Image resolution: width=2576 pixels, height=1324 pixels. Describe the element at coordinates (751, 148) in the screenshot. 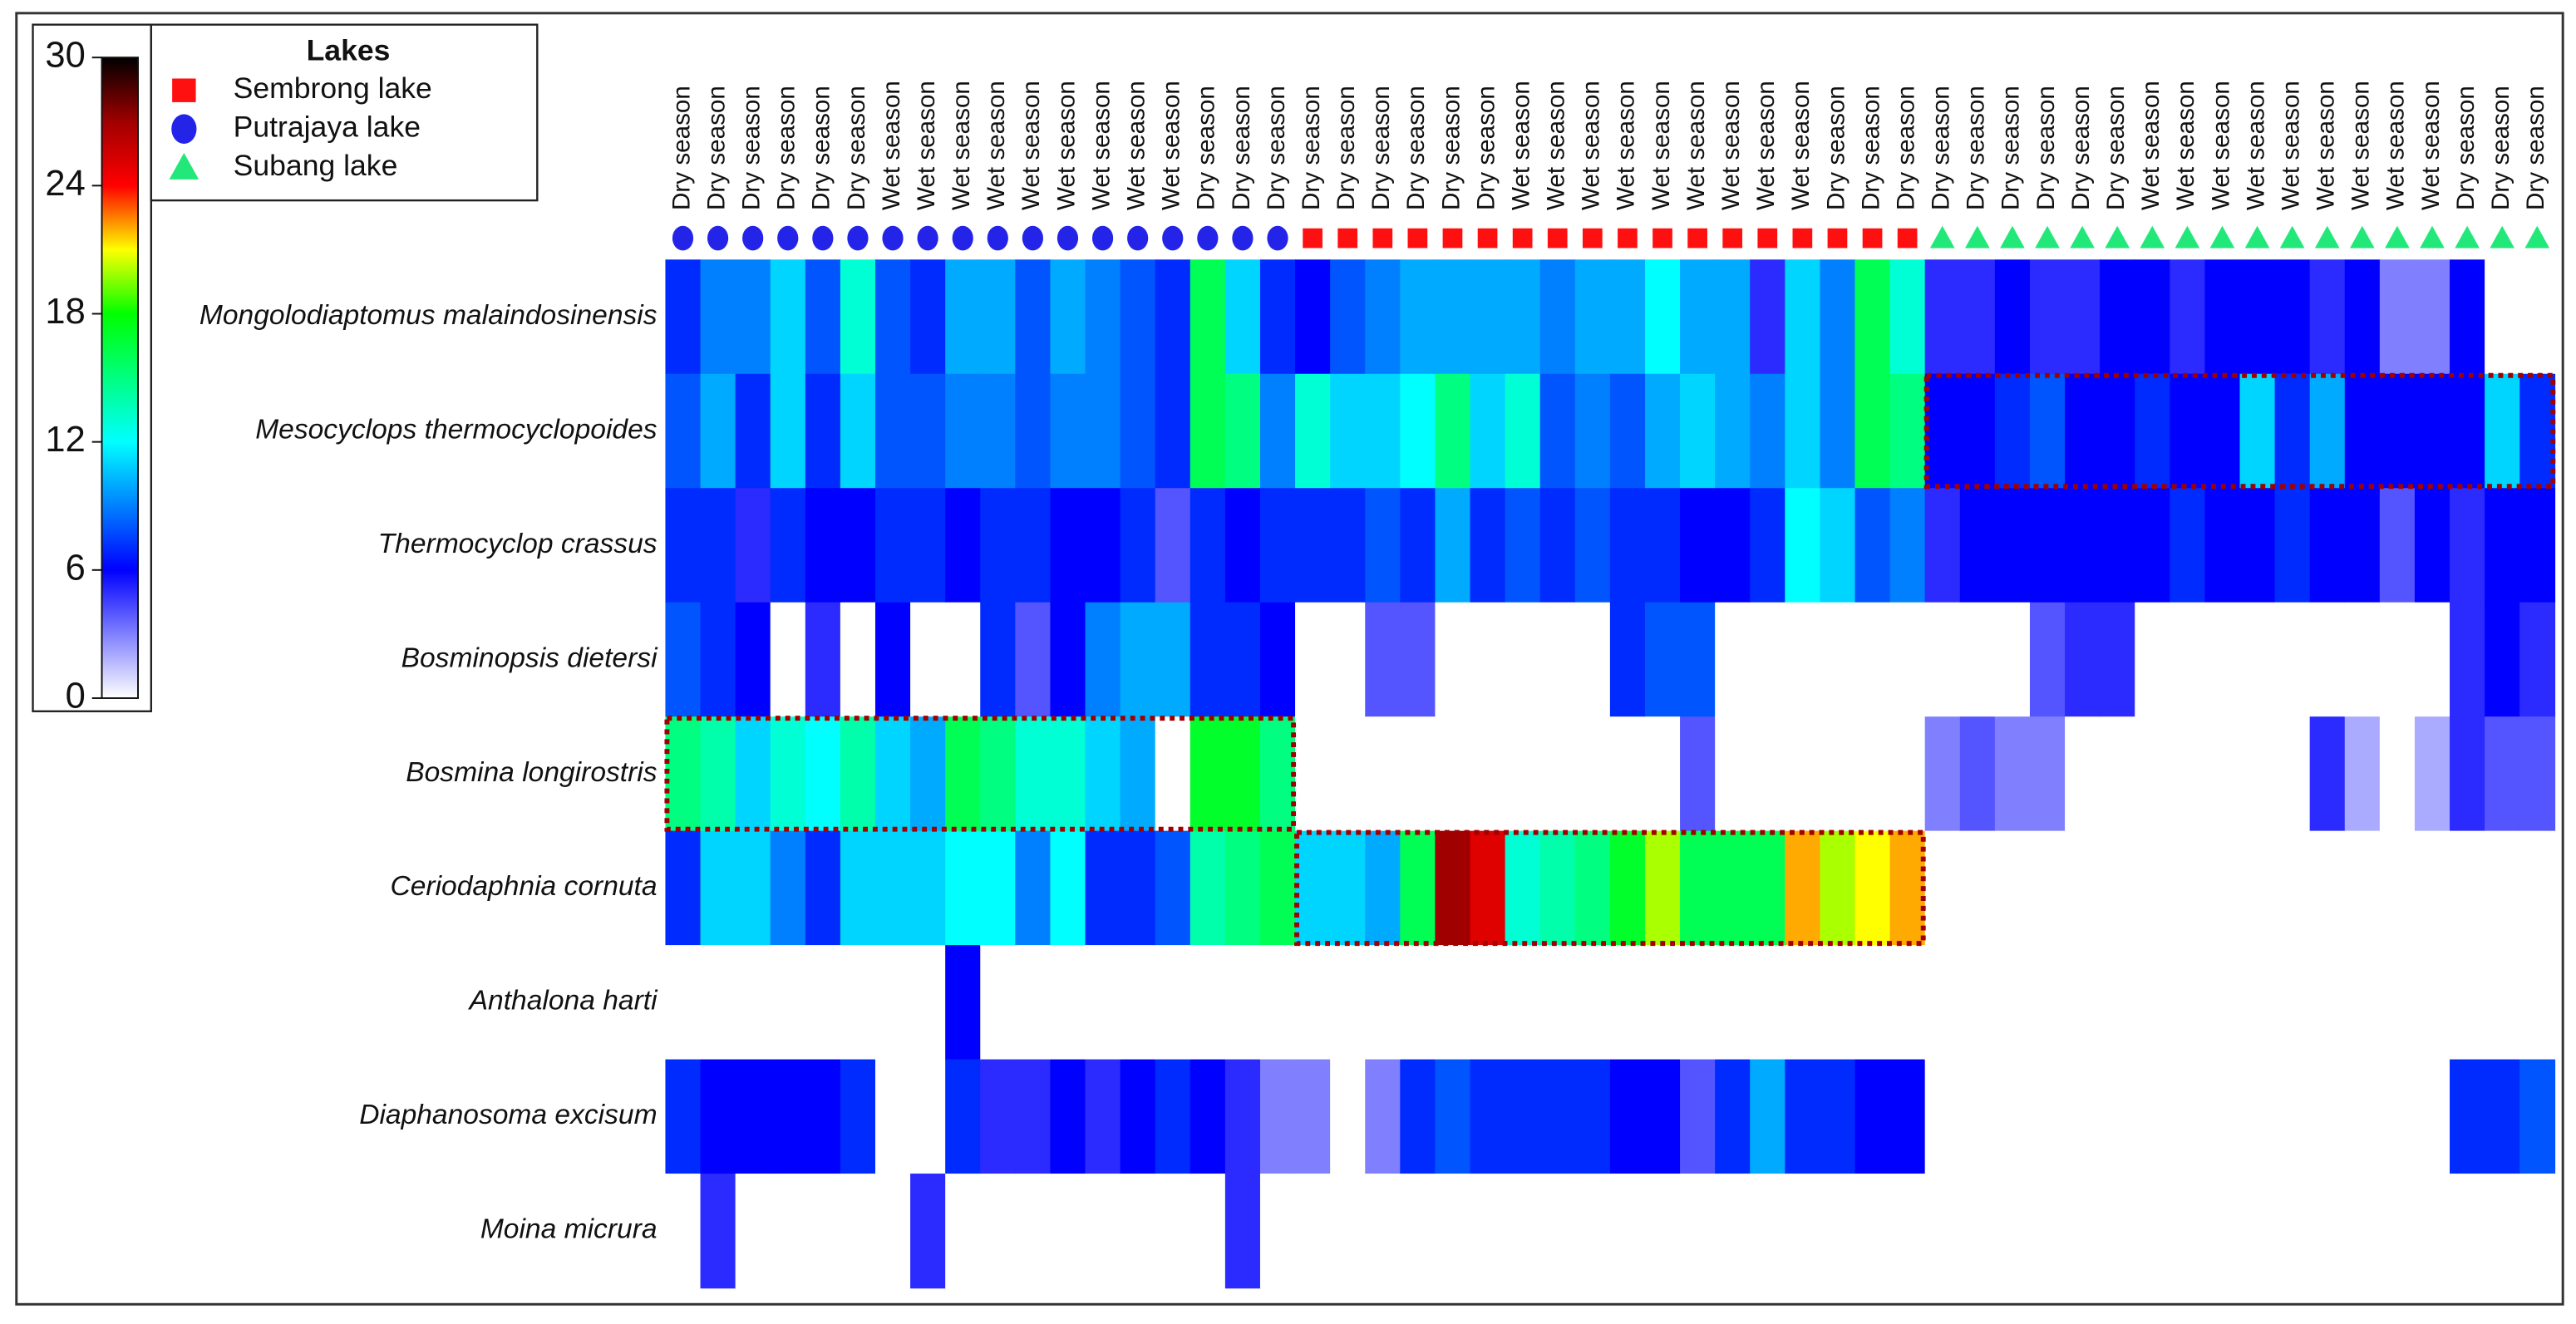

I see `column-label: Dry season` at that location.